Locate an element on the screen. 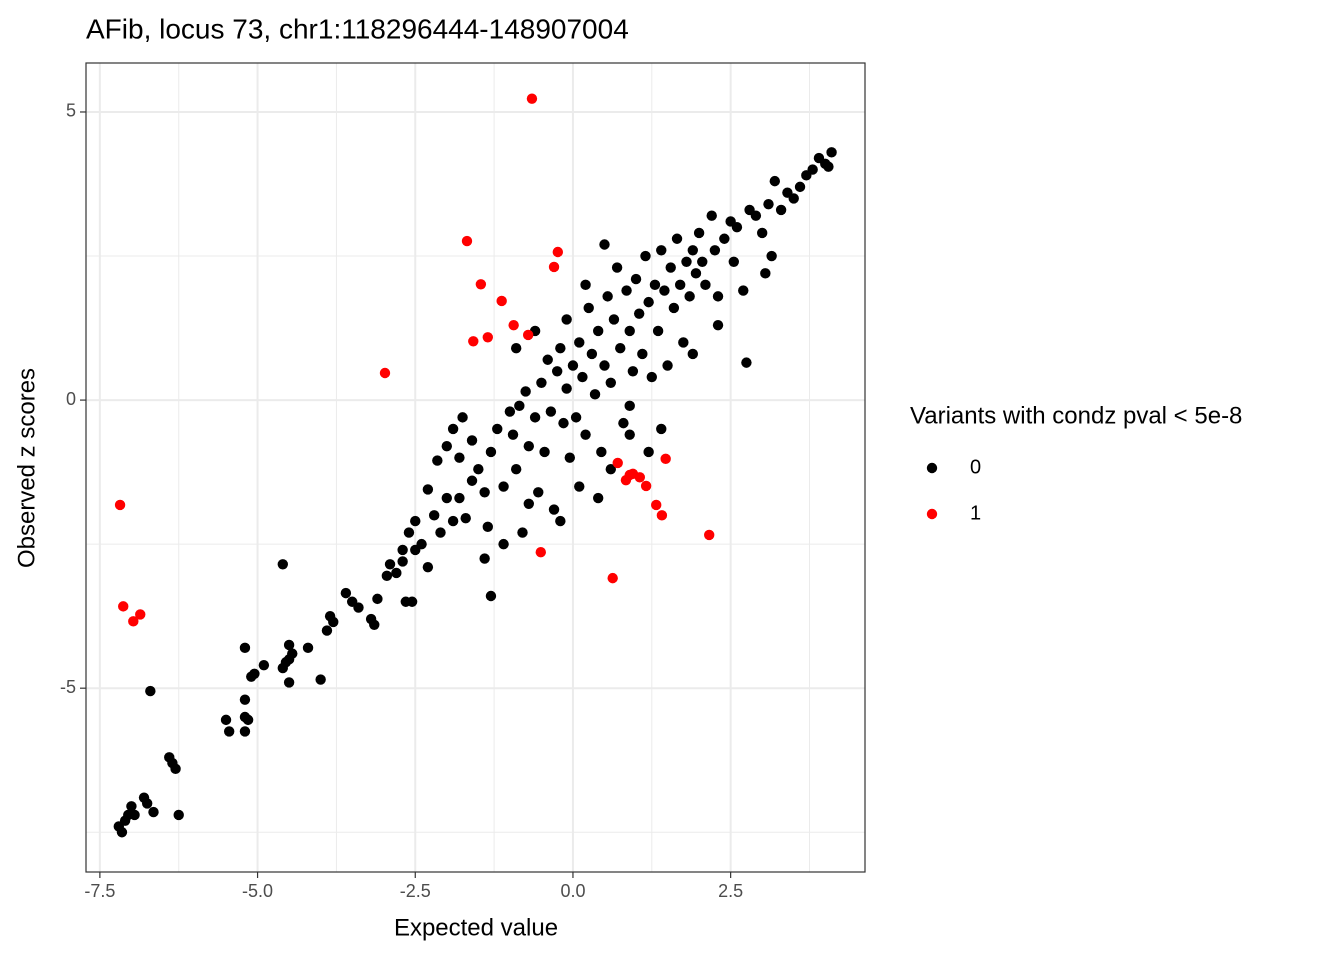 The image size is (1344, 960). x-axis-label: Expected value is located at coordinates (476, 927).